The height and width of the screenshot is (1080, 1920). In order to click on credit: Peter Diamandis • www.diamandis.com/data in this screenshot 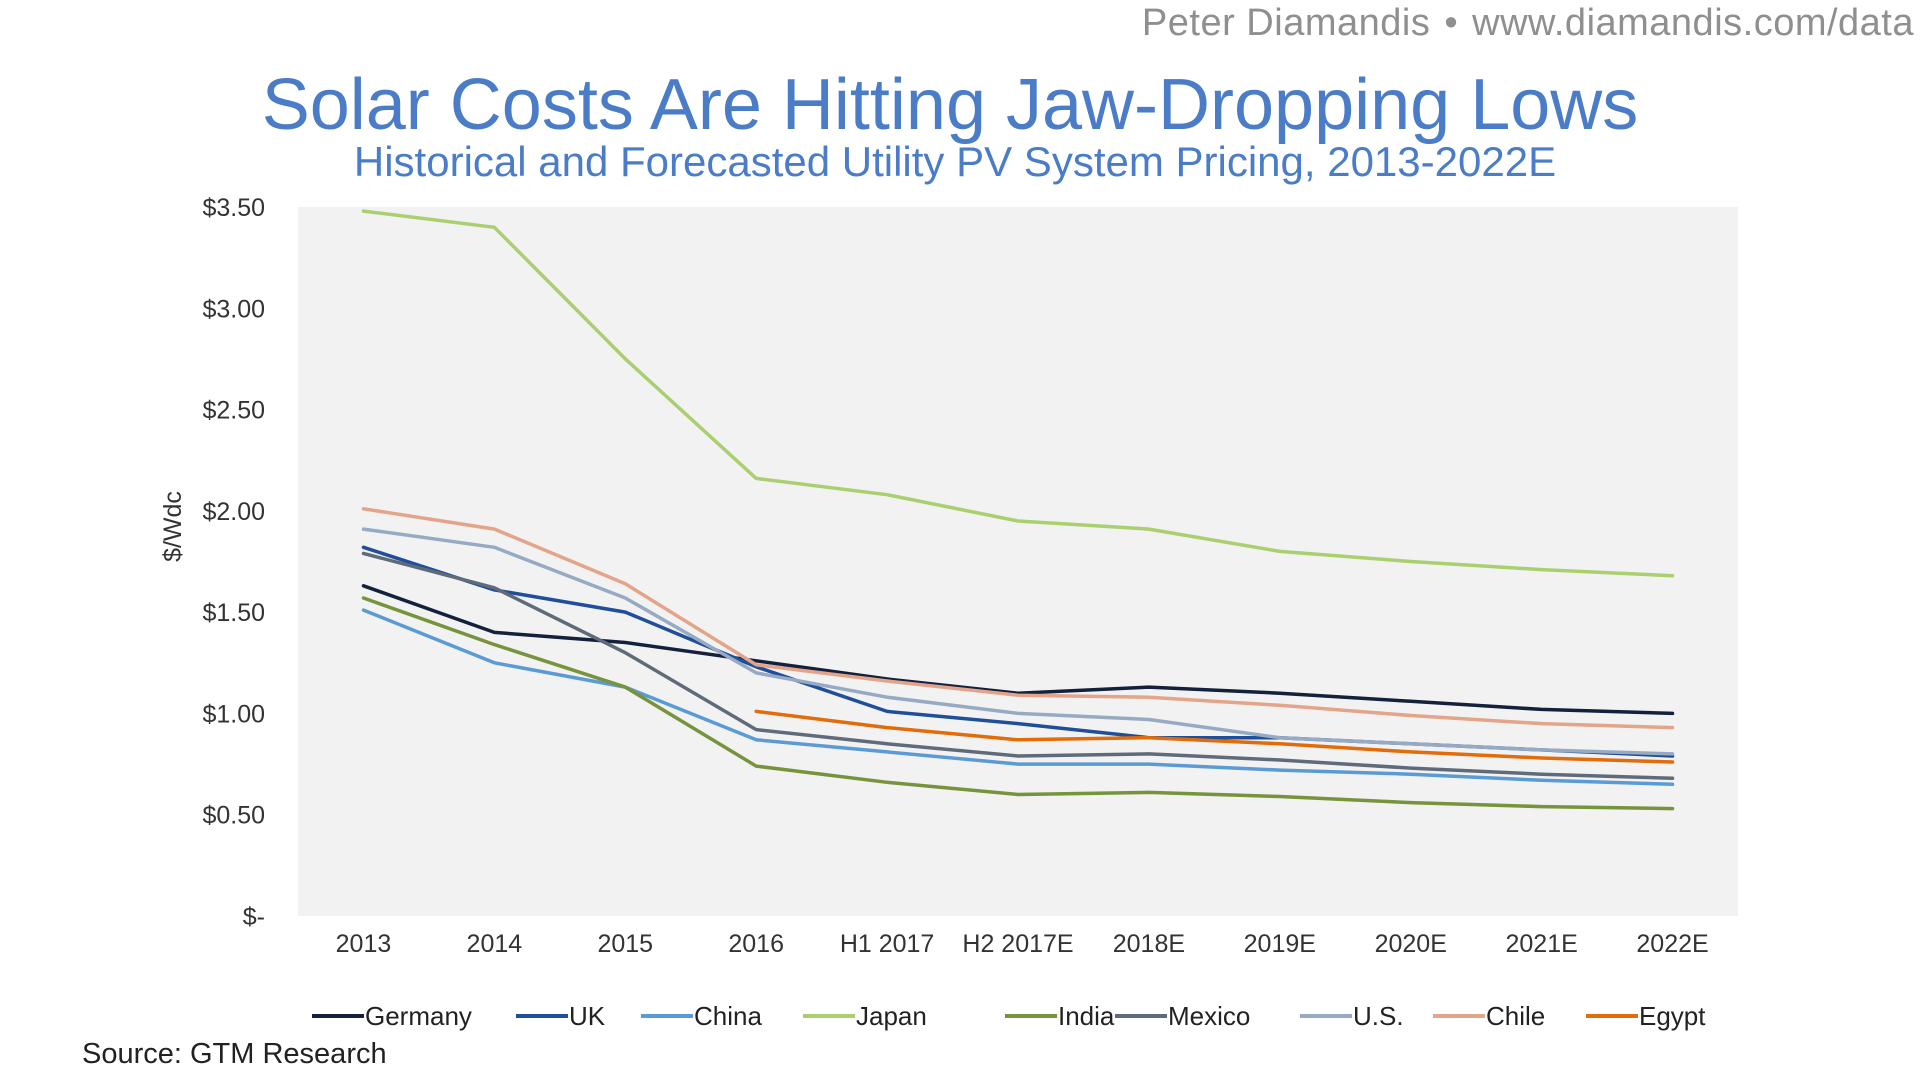, I will do `click(1528, 23)`.